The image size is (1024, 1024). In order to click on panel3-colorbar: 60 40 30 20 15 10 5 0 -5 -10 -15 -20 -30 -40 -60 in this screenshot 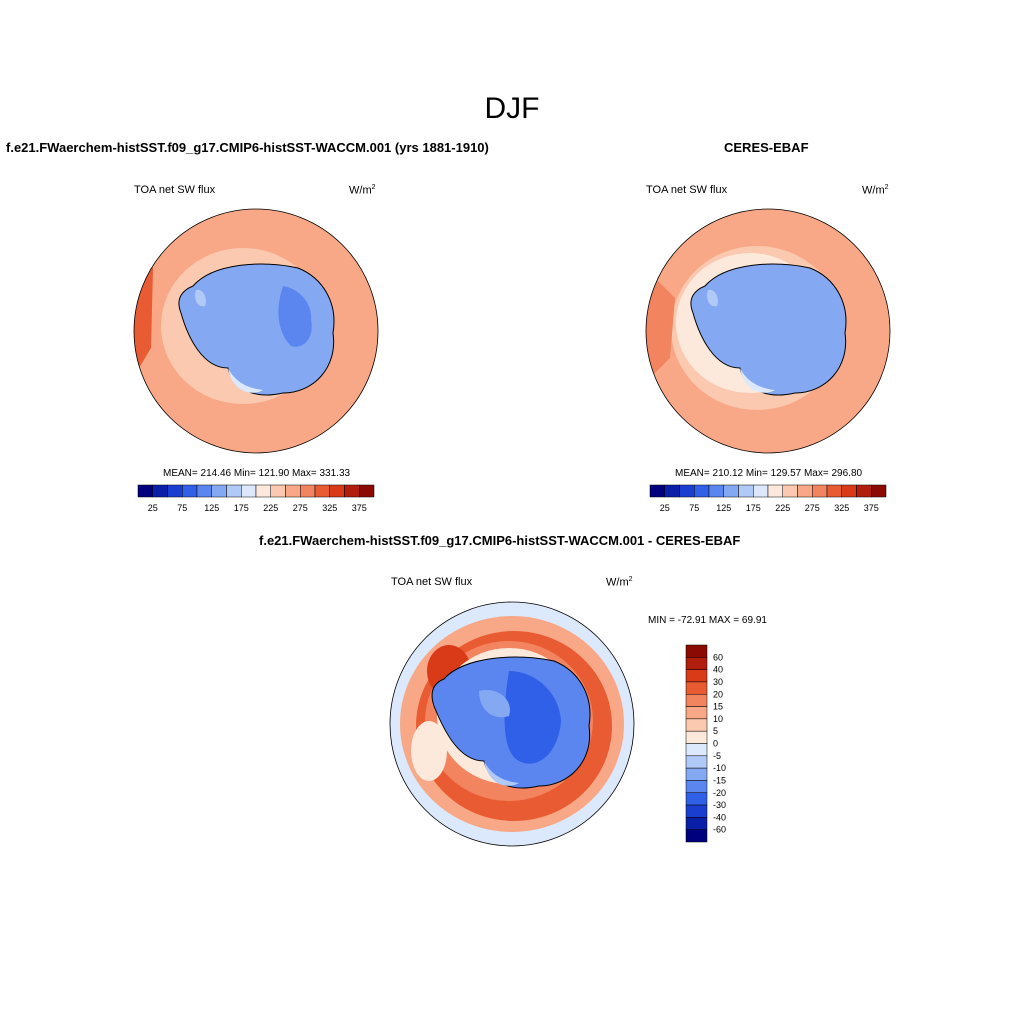, I will do `click(705, 743)`.